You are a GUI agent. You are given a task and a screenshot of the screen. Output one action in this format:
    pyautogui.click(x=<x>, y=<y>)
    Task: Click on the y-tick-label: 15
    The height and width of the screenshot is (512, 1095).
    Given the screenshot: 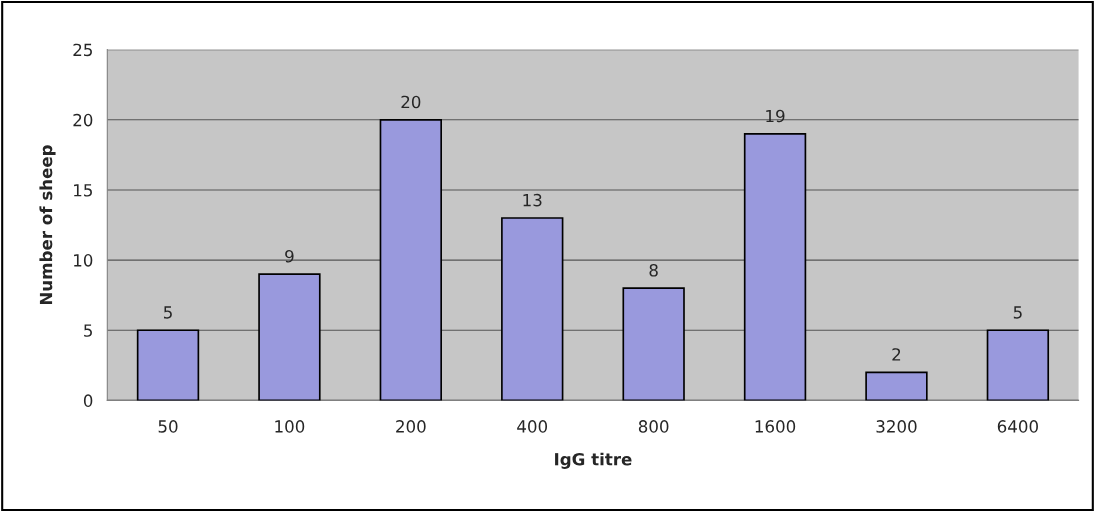 What is the action you would take?
    pyautogui.click(x=83, y=190)
    